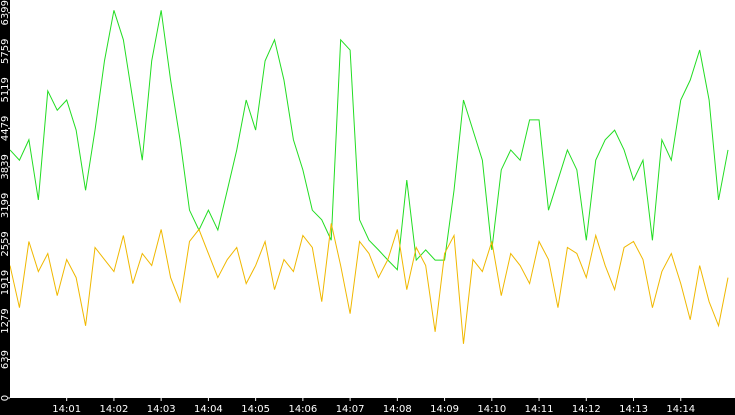 This screenshot has height=415, width=735. What do you see at coordinates (680, 409) in the screenshot?
I see `x-tick-label: 14:14` at bounding box center [680, 409].